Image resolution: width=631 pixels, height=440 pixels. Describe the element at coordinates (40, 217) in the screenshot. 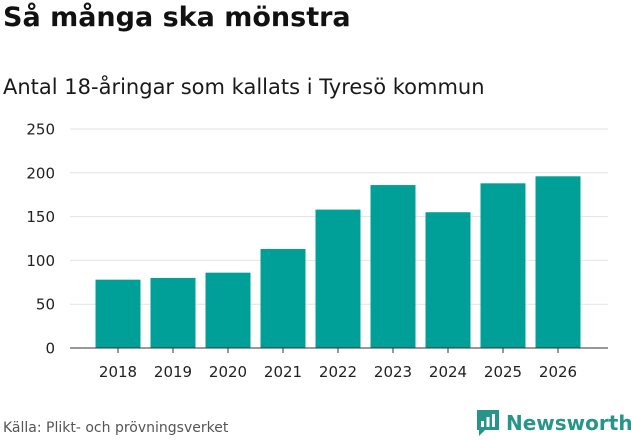

I see `y-tick-label: 150` at that location.